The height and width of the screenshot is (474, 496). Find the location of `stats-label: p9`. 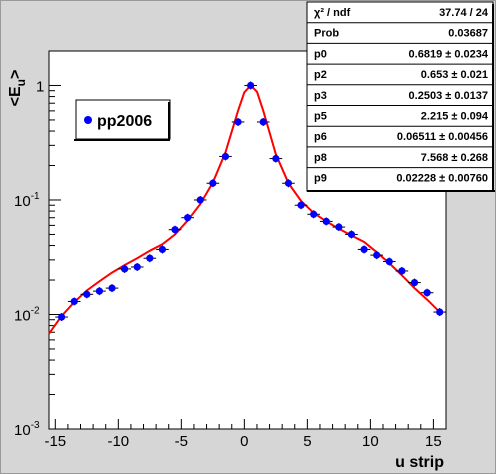

stats-label: p9 is located at coordinates (320, 179).